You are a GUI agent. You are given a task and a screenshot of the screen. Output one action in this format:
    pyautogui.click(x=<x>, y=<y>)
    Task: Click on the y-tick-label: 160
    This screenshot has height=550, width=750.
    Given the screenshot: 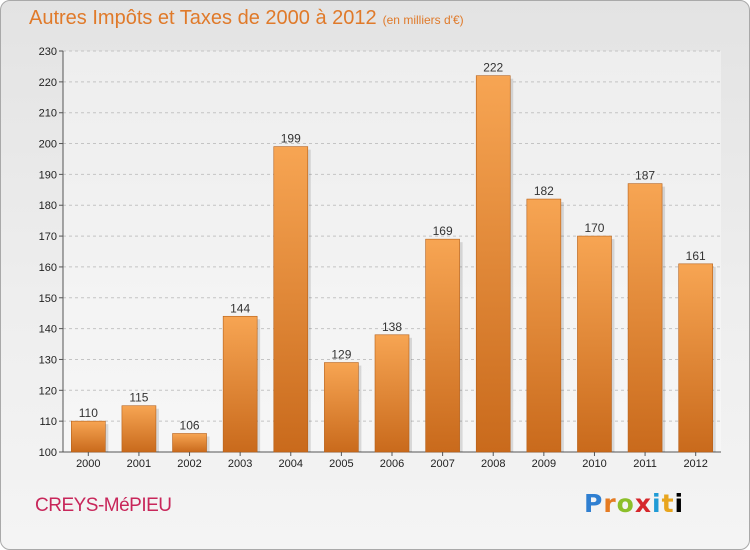 What is the action you would take?
    pyautogui.click(x=48, y=268)
    